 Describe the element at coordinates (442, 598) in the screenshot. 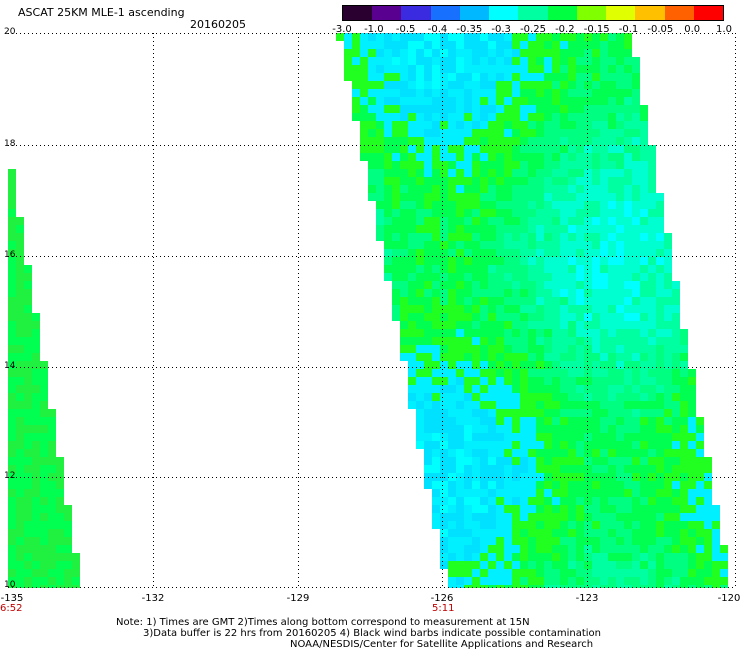

I see `lon-label-126: -126` at that location.